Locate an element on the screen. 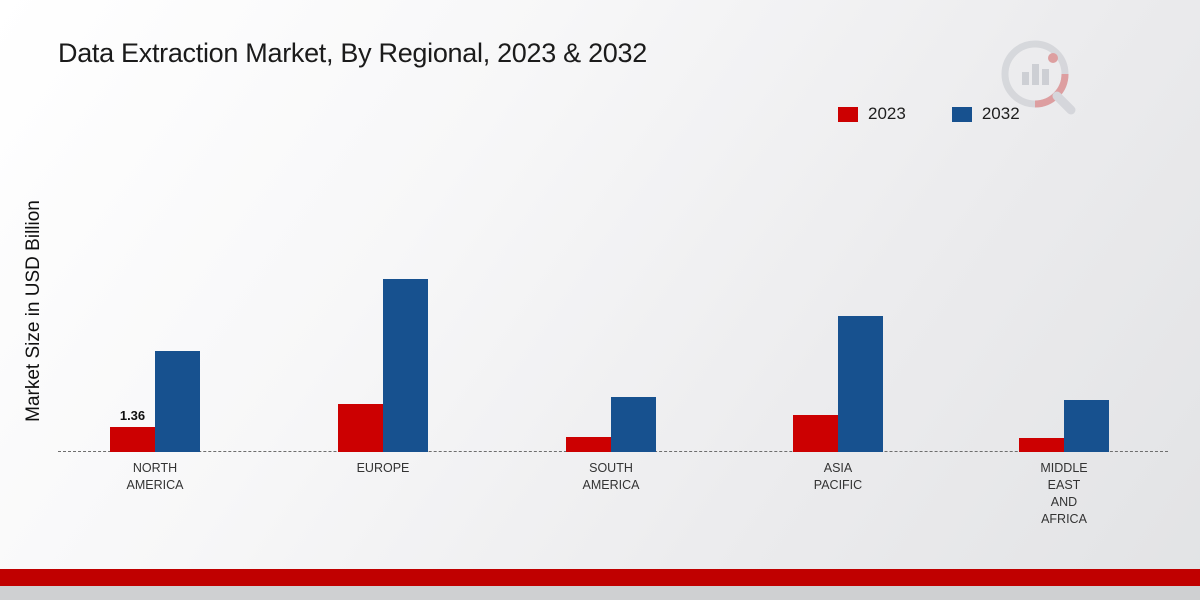 Image resolution: width=1200 pixels, height=600 pixels. bar-2032-asia-pacific is located at coordinates (860, 384).